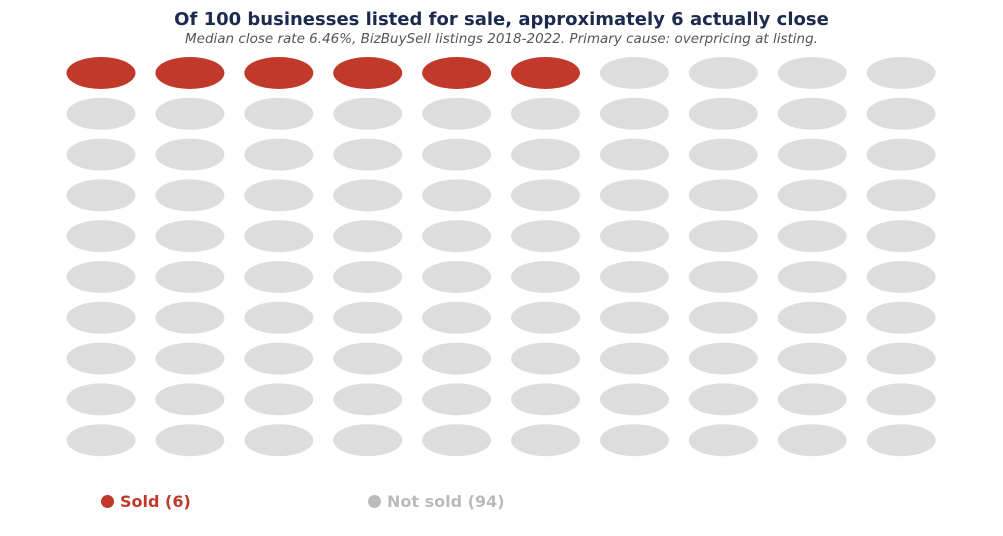  What do you see at coordinates (155, 501) in the screenshot?
I see `legend-label-sold: Sold (6)` at bounding box center [155, 501].